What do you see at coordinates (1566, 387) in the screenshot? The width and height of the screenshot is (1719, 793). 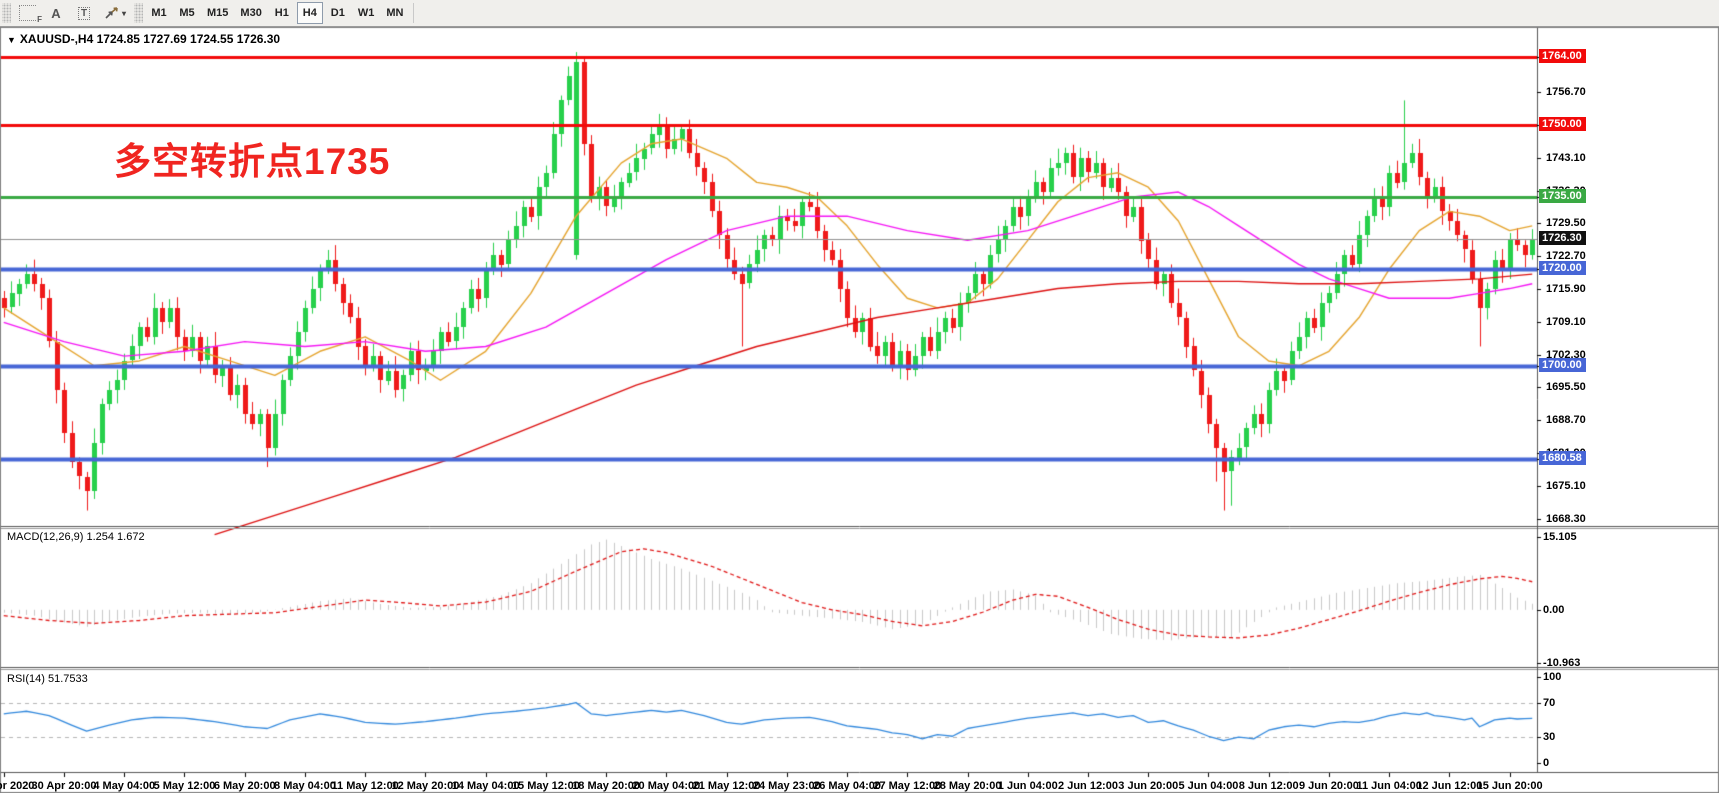 I see `price-tick-label: 1695.50` at bounding box center [1566, 387].